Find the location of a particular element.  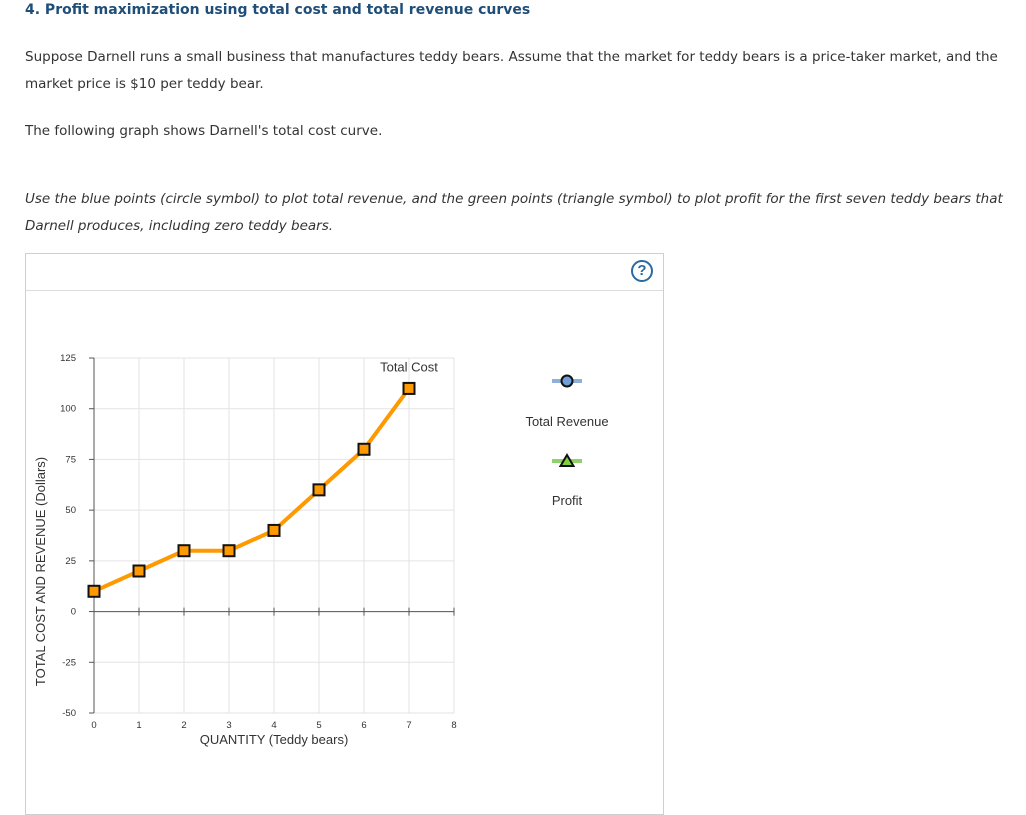

total-cost-line is located at coordinates (252, 490).